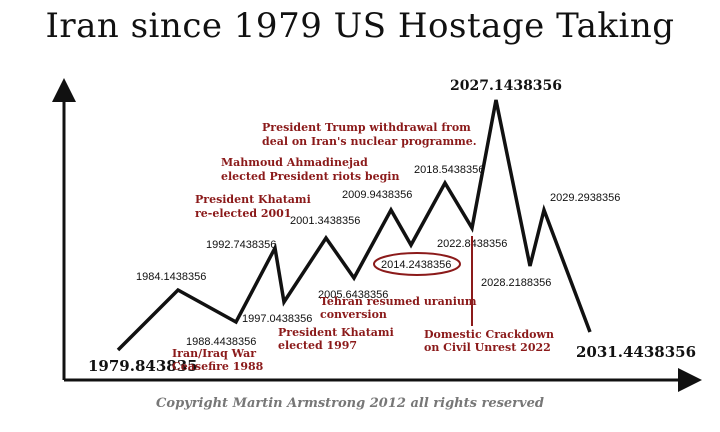 The image size is (720, 432). What do you see at coordinates (487, 347) in the screenshot?
I see `annotation-crackdown-line-1: on Civil Unrest 2022` at bounding box center [487, 347].